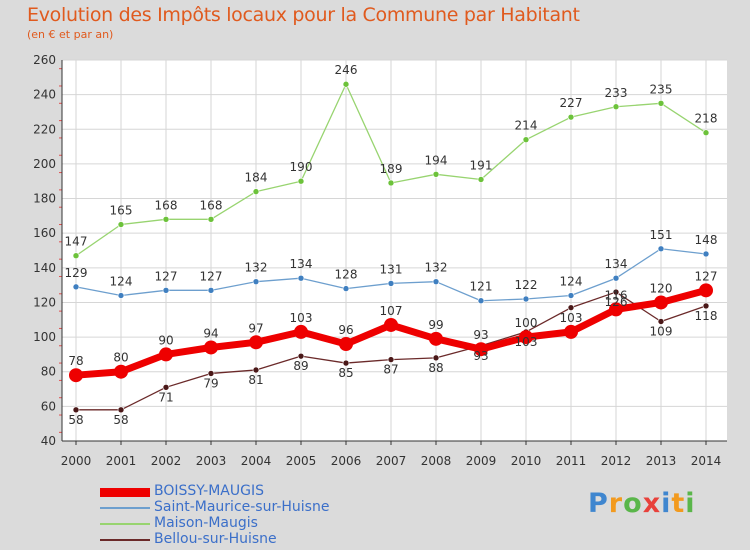  Describe the element at coordinates (598, 503) in the screenshot. I see `logo-letter: P` at that location.